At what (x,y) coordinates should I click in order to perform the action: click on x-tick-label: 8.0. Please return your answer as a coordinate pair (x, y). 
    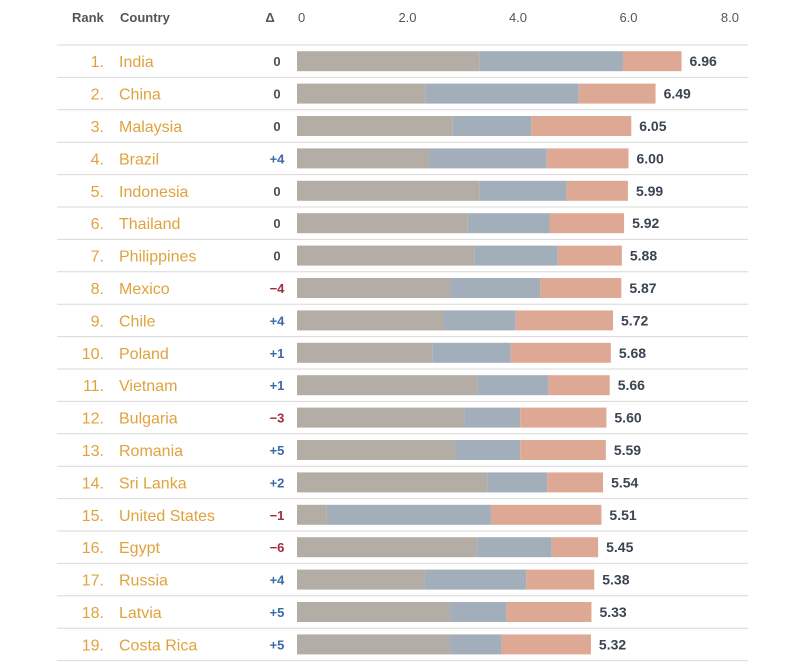
    Looking at the image, I should click on (730, 17).